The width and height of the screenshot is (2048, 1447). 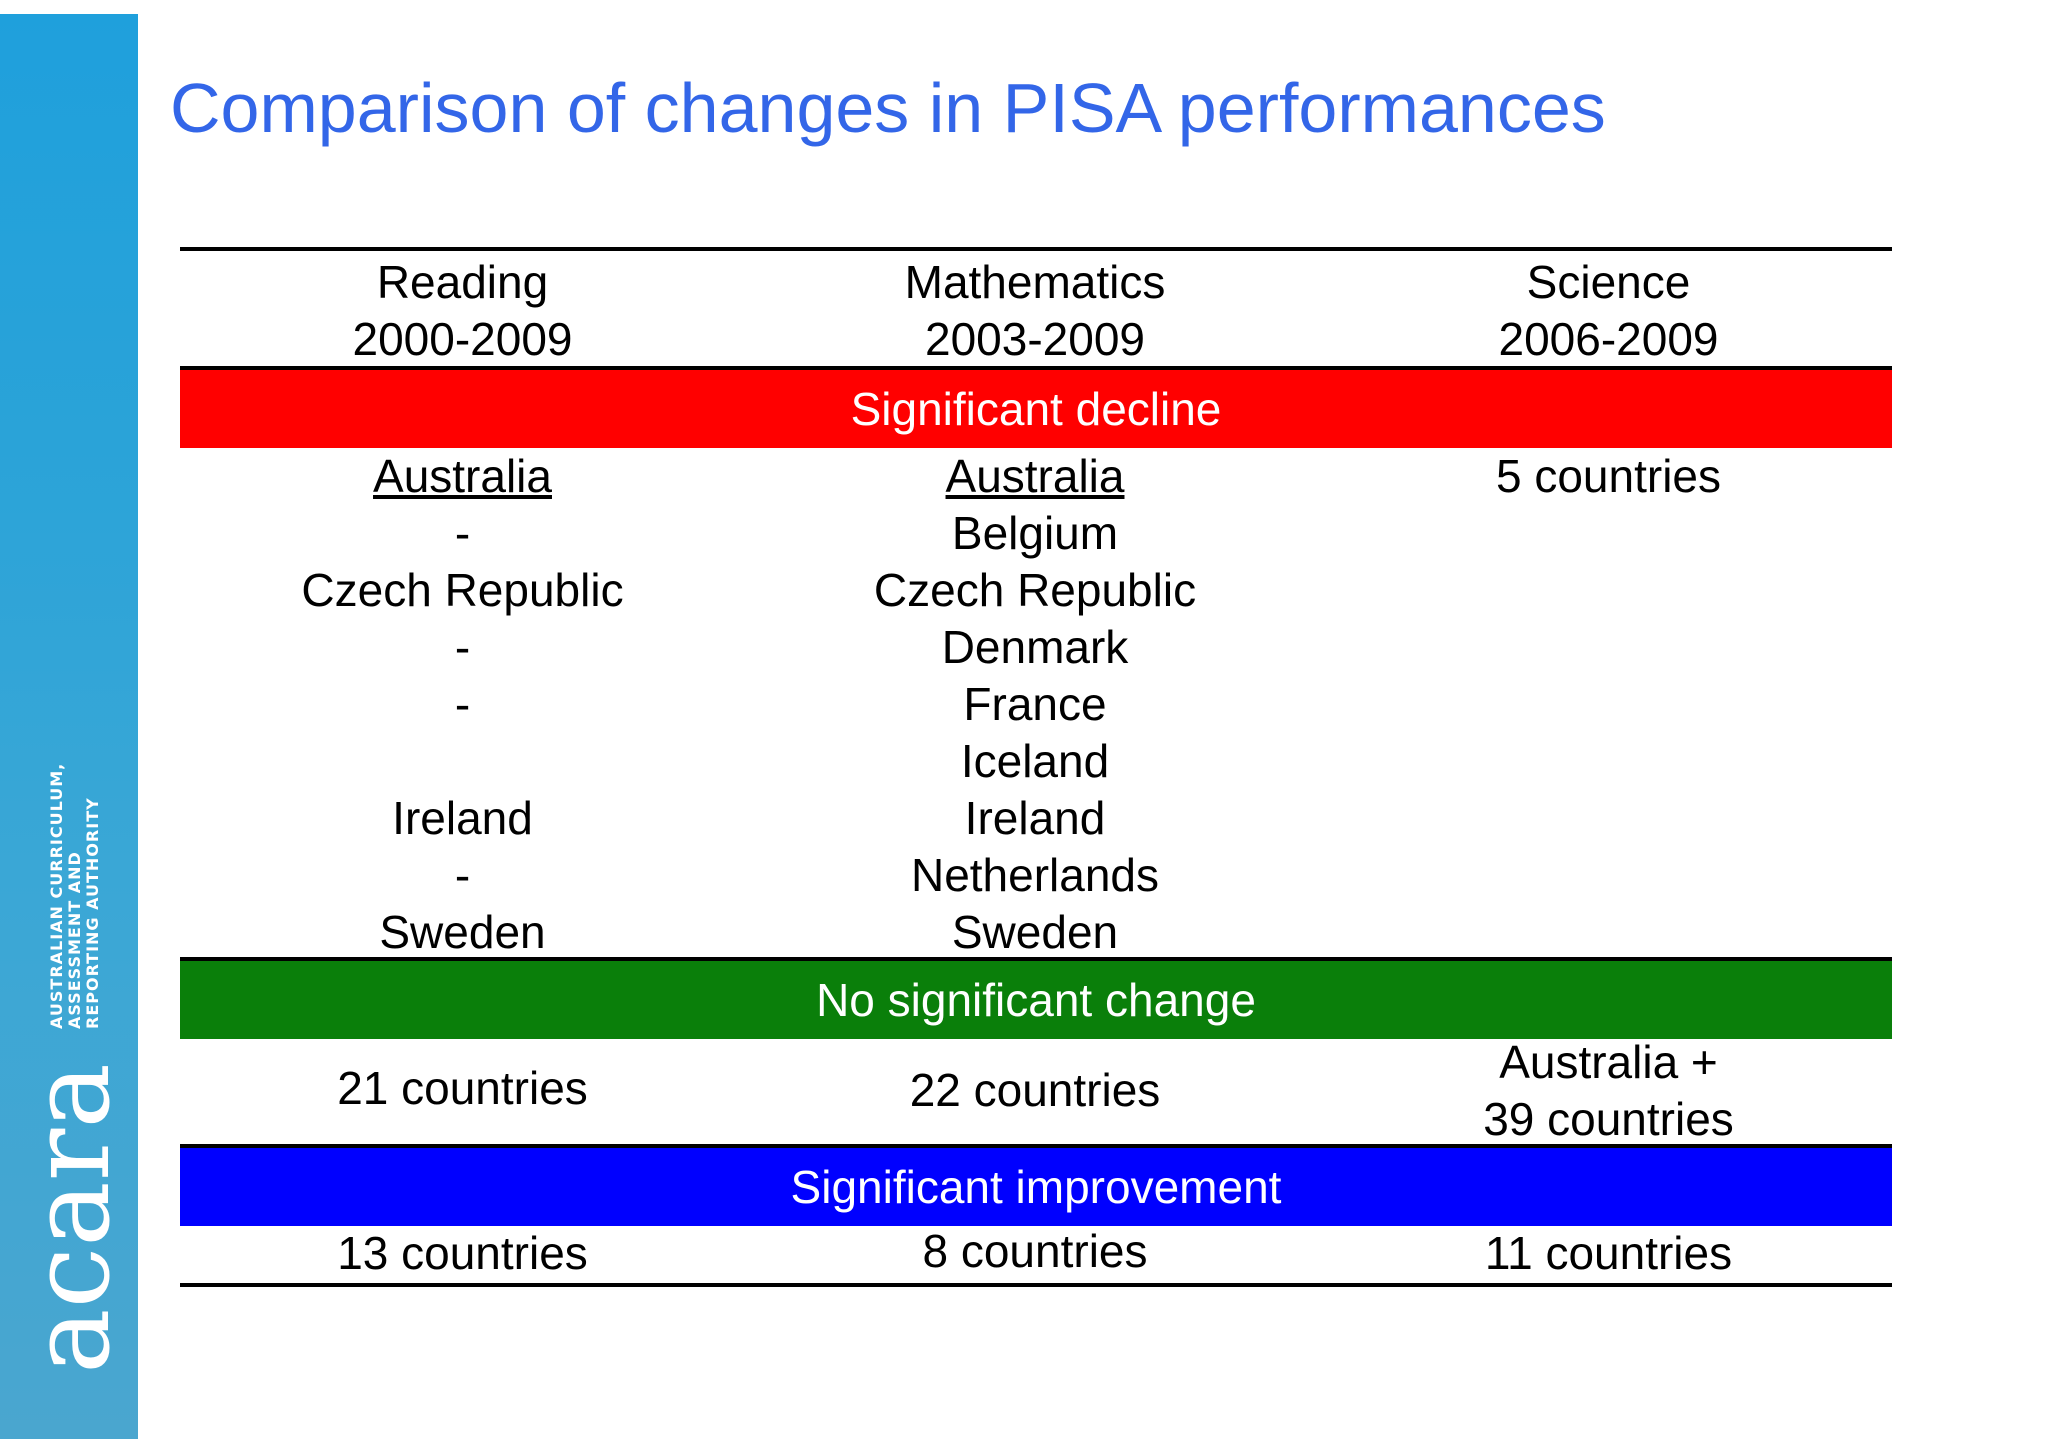 I want to click on no-change-science: Australia + 39 countries, so click(x=1608, y=1091).